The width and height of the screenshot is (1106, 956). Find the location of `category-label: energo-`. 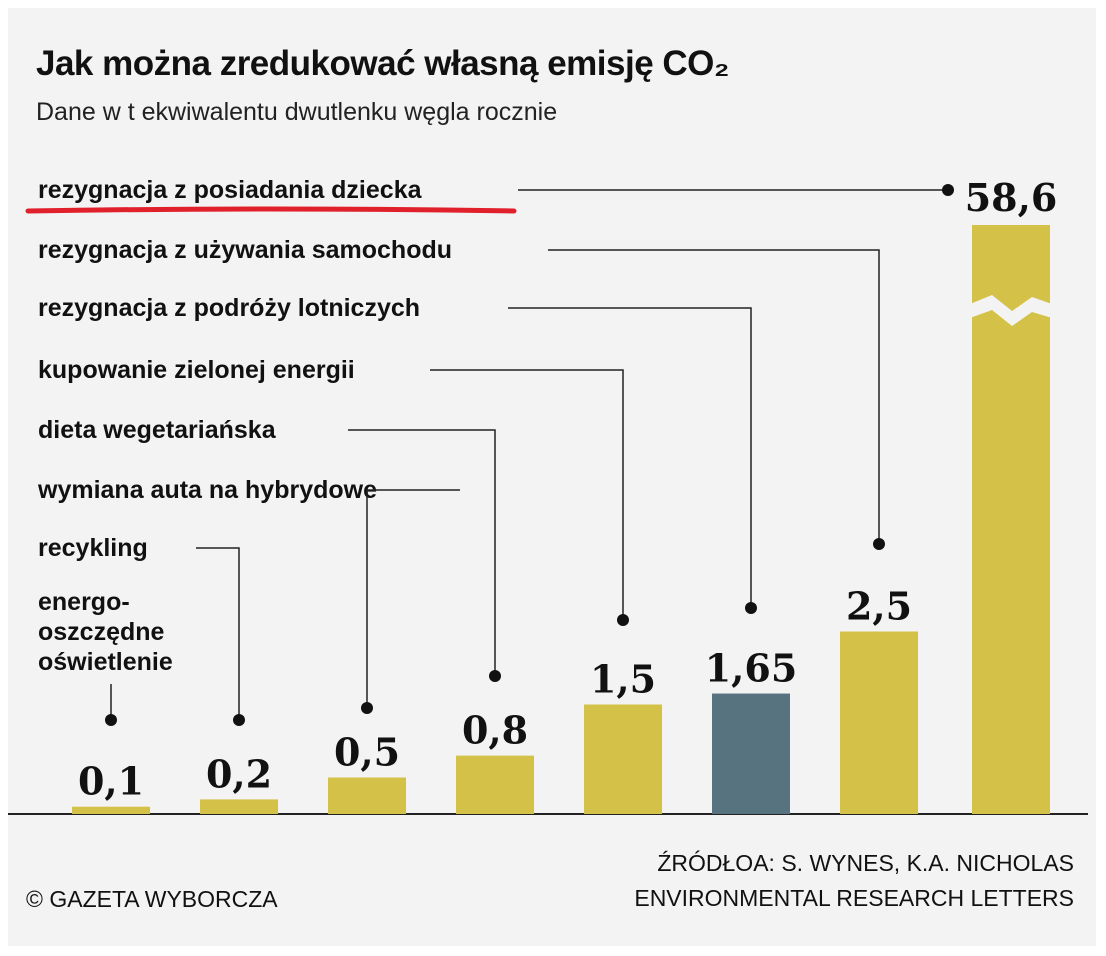

category-label: energo- is located at coordinates (84, 602).